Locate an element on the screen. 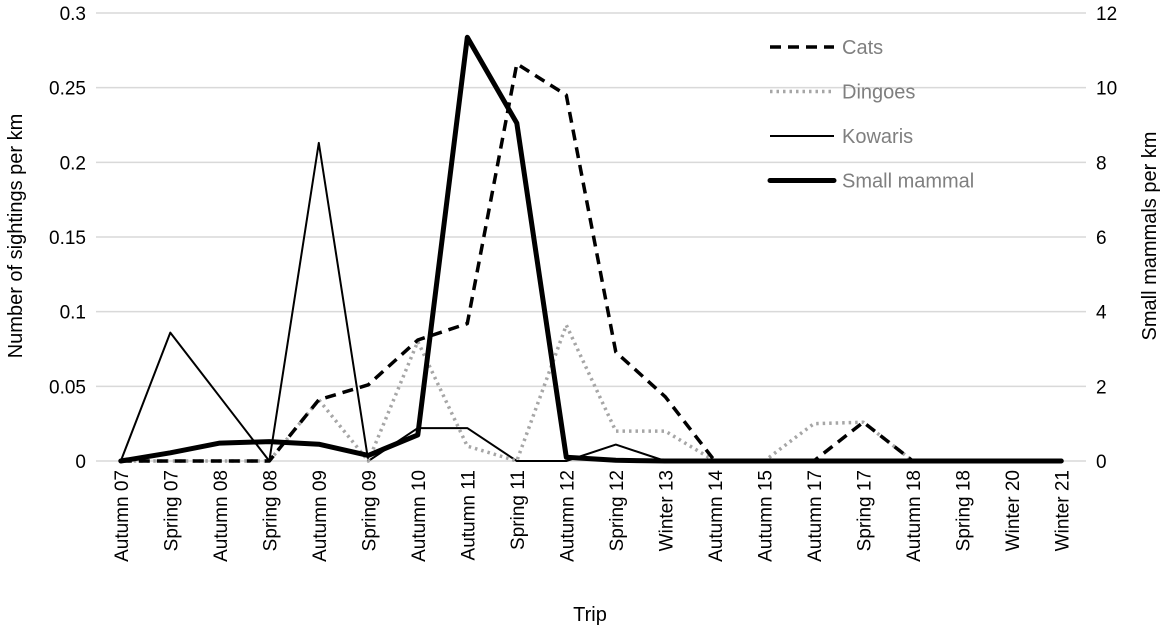 This screenshot has width=1167, height=629. y-tick-label: 0 is located at coordinates (80, 462).